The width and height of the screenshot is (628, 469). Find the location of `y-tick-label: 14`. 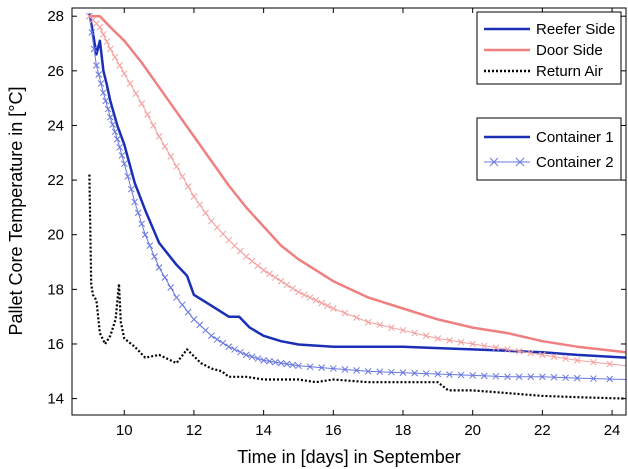

y-tick-label: 14 is located at coordinates (55, 399).